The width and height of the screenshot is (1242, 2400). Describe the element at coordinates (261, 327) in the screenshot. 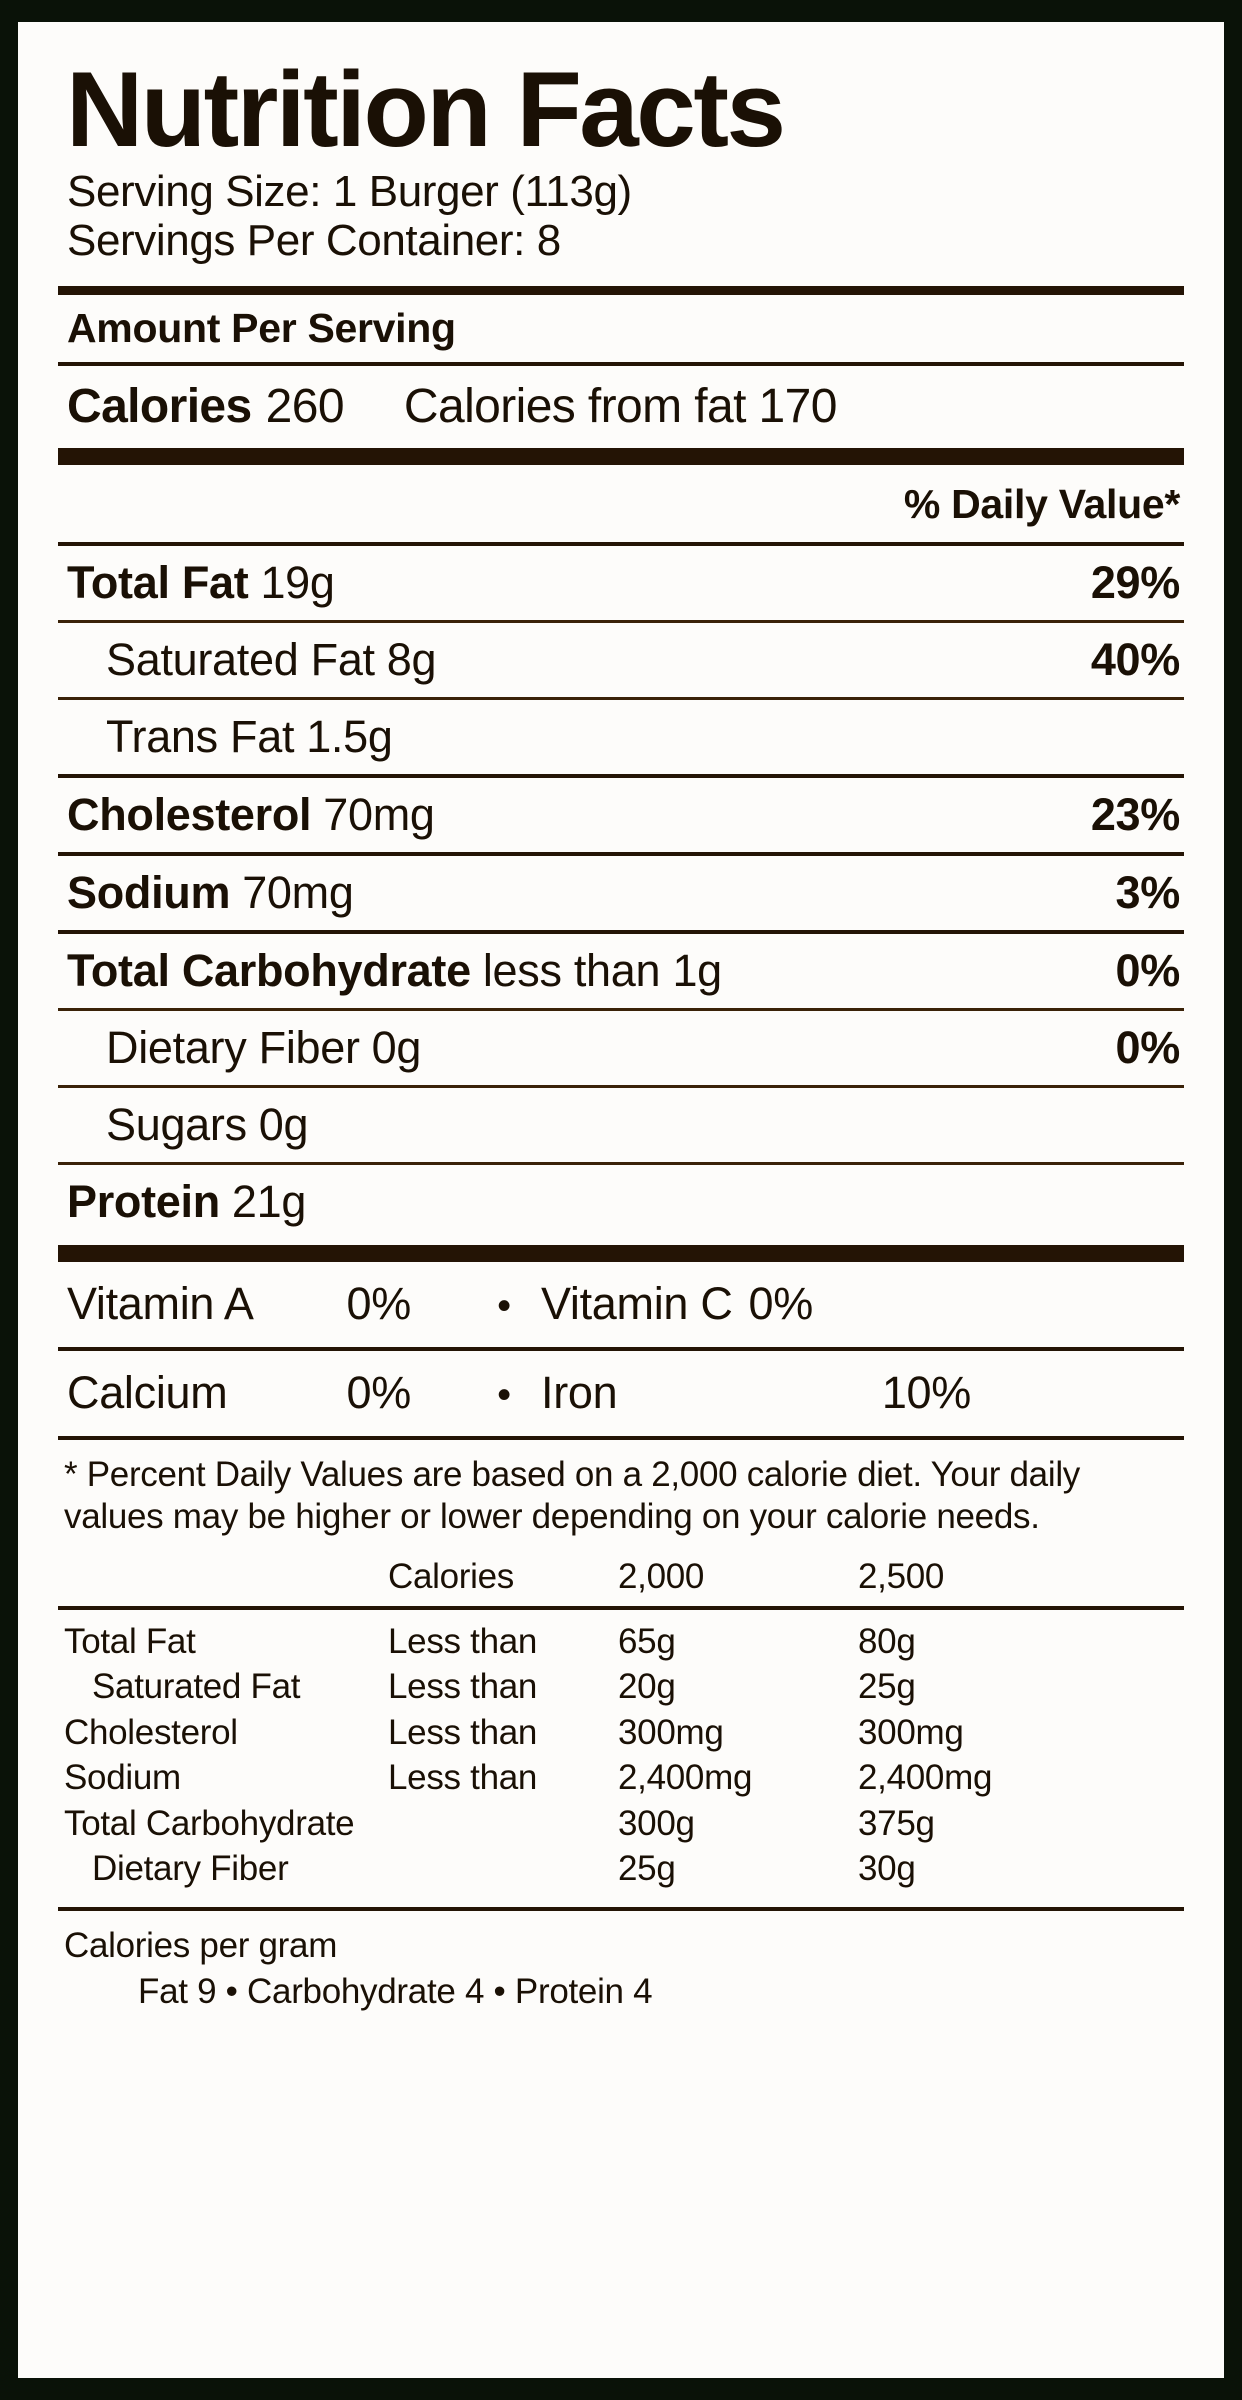

I see `amount-per-serving-label: Amount Per Serving` at that location.